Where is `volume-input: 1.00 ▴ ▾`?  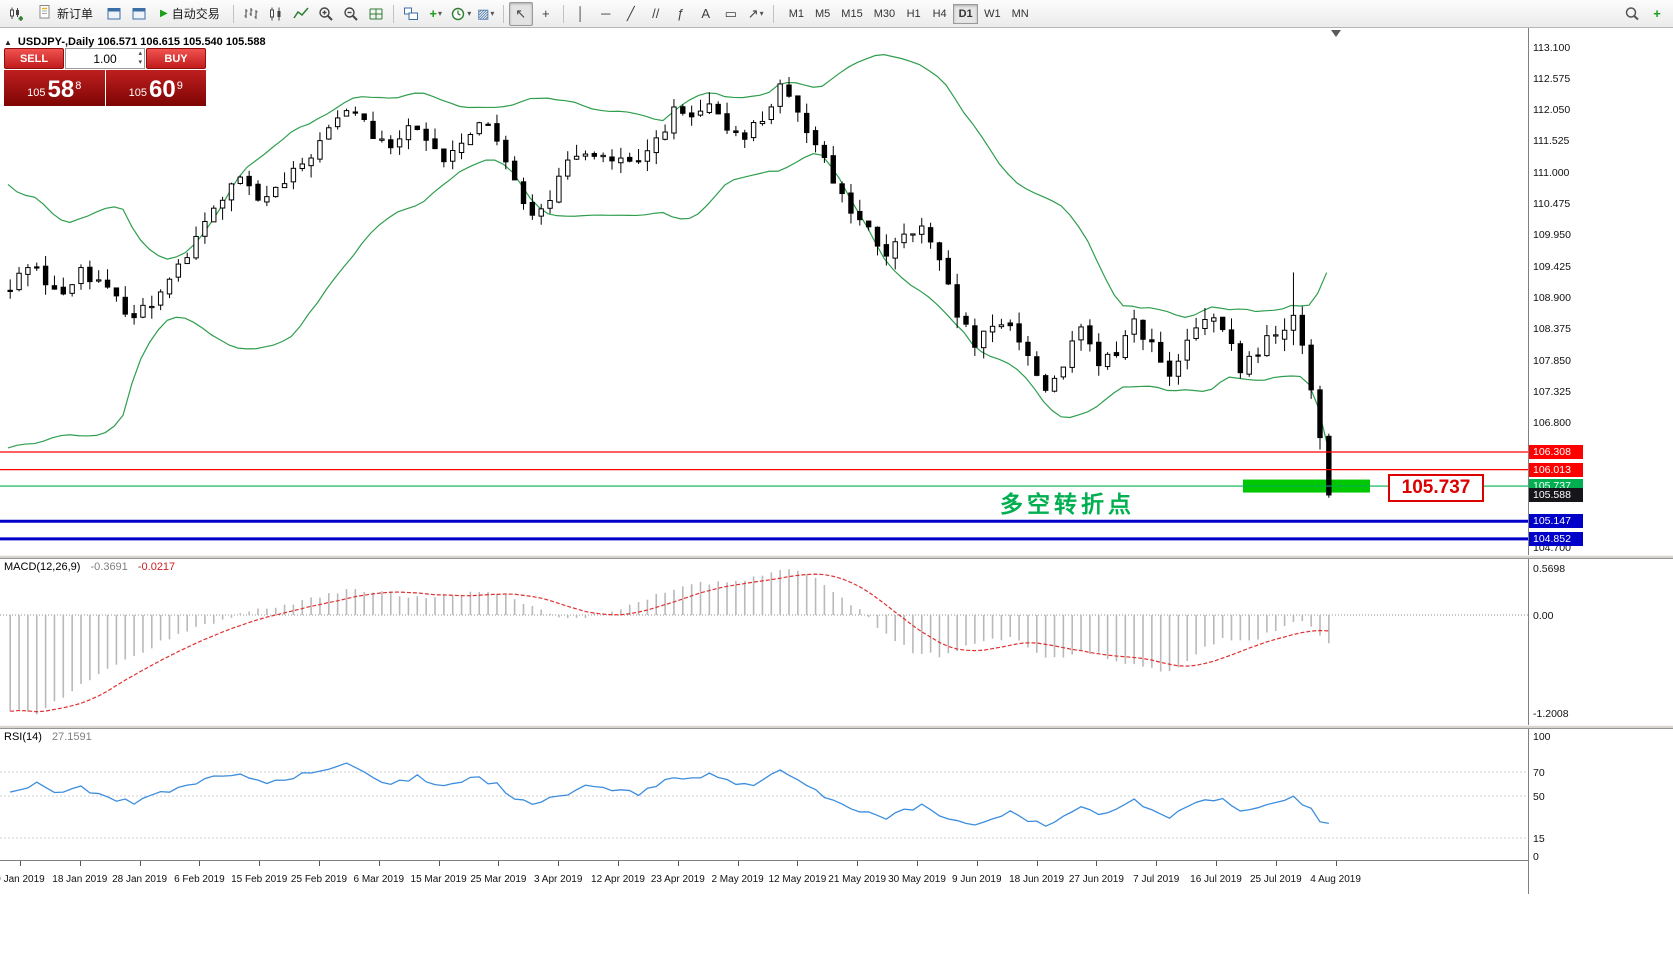 volume-input: 1.00 ▴ ▾ is located at coordinates (105, 58).